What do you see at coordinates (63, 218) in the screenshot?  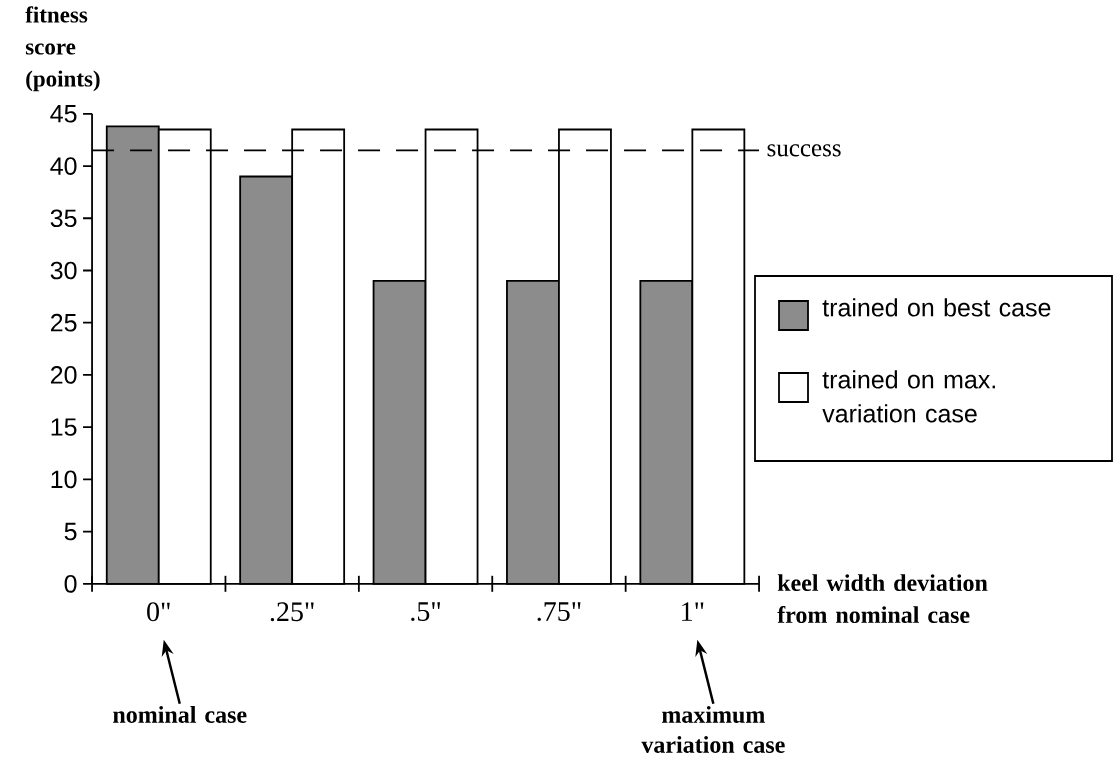 I see `y-tick-label: 35` at bounding box center [63, 218].